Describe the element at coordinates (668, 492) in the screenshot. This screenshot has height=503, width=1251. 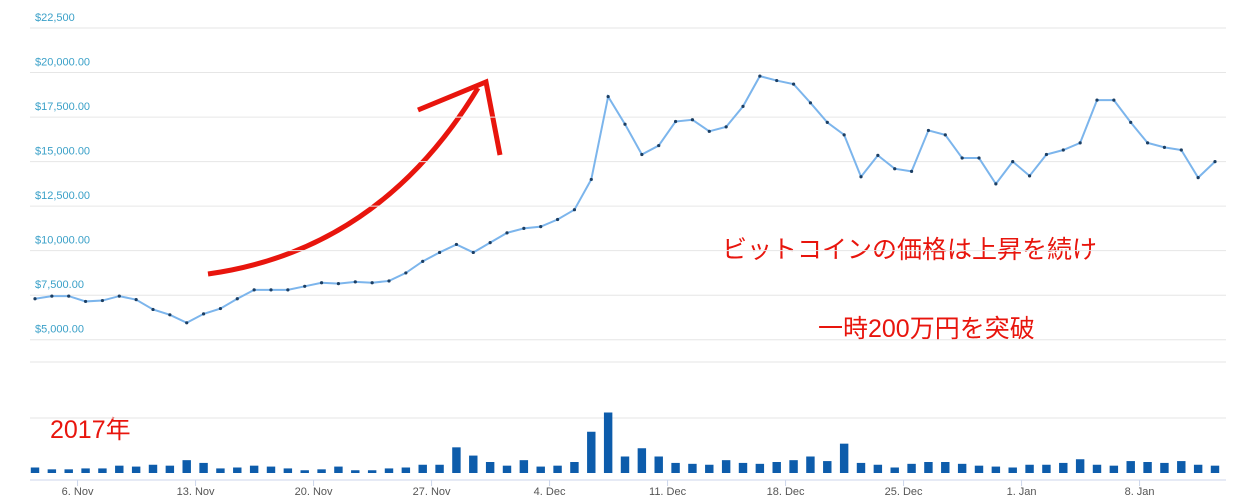
I see `x-tick-label: 11. Dec` at that location.